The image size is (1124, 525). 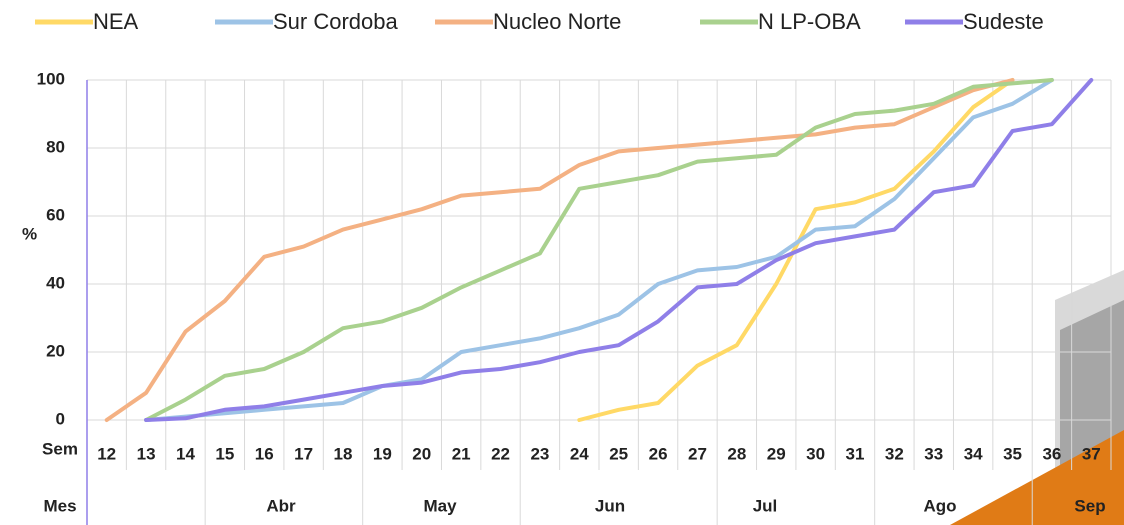 What do you see at coordinates (59, 505) in the screenshot?
I see `month-row-label: Mes` at bounding box center [59, 505].